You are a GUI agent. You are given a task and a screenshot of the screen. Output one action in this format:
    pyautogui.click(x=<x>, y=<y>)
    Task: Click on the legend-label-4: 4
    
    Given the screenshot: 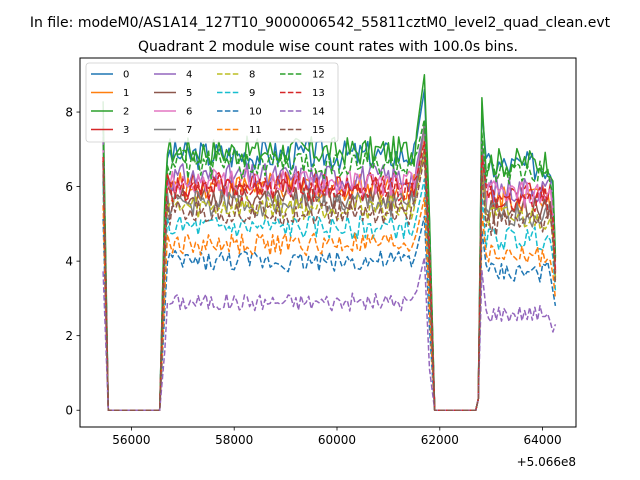 What is the action you would take?
    pyautogui.click(x=189, y=75)
    